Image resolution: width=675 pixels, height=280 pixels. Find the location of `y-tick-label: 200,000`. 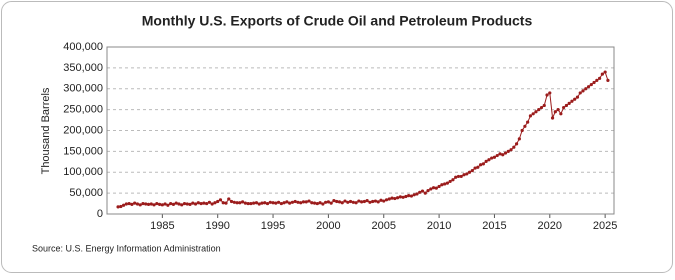

y-tick-label: 200,000 is located at coordinates (83, 130).